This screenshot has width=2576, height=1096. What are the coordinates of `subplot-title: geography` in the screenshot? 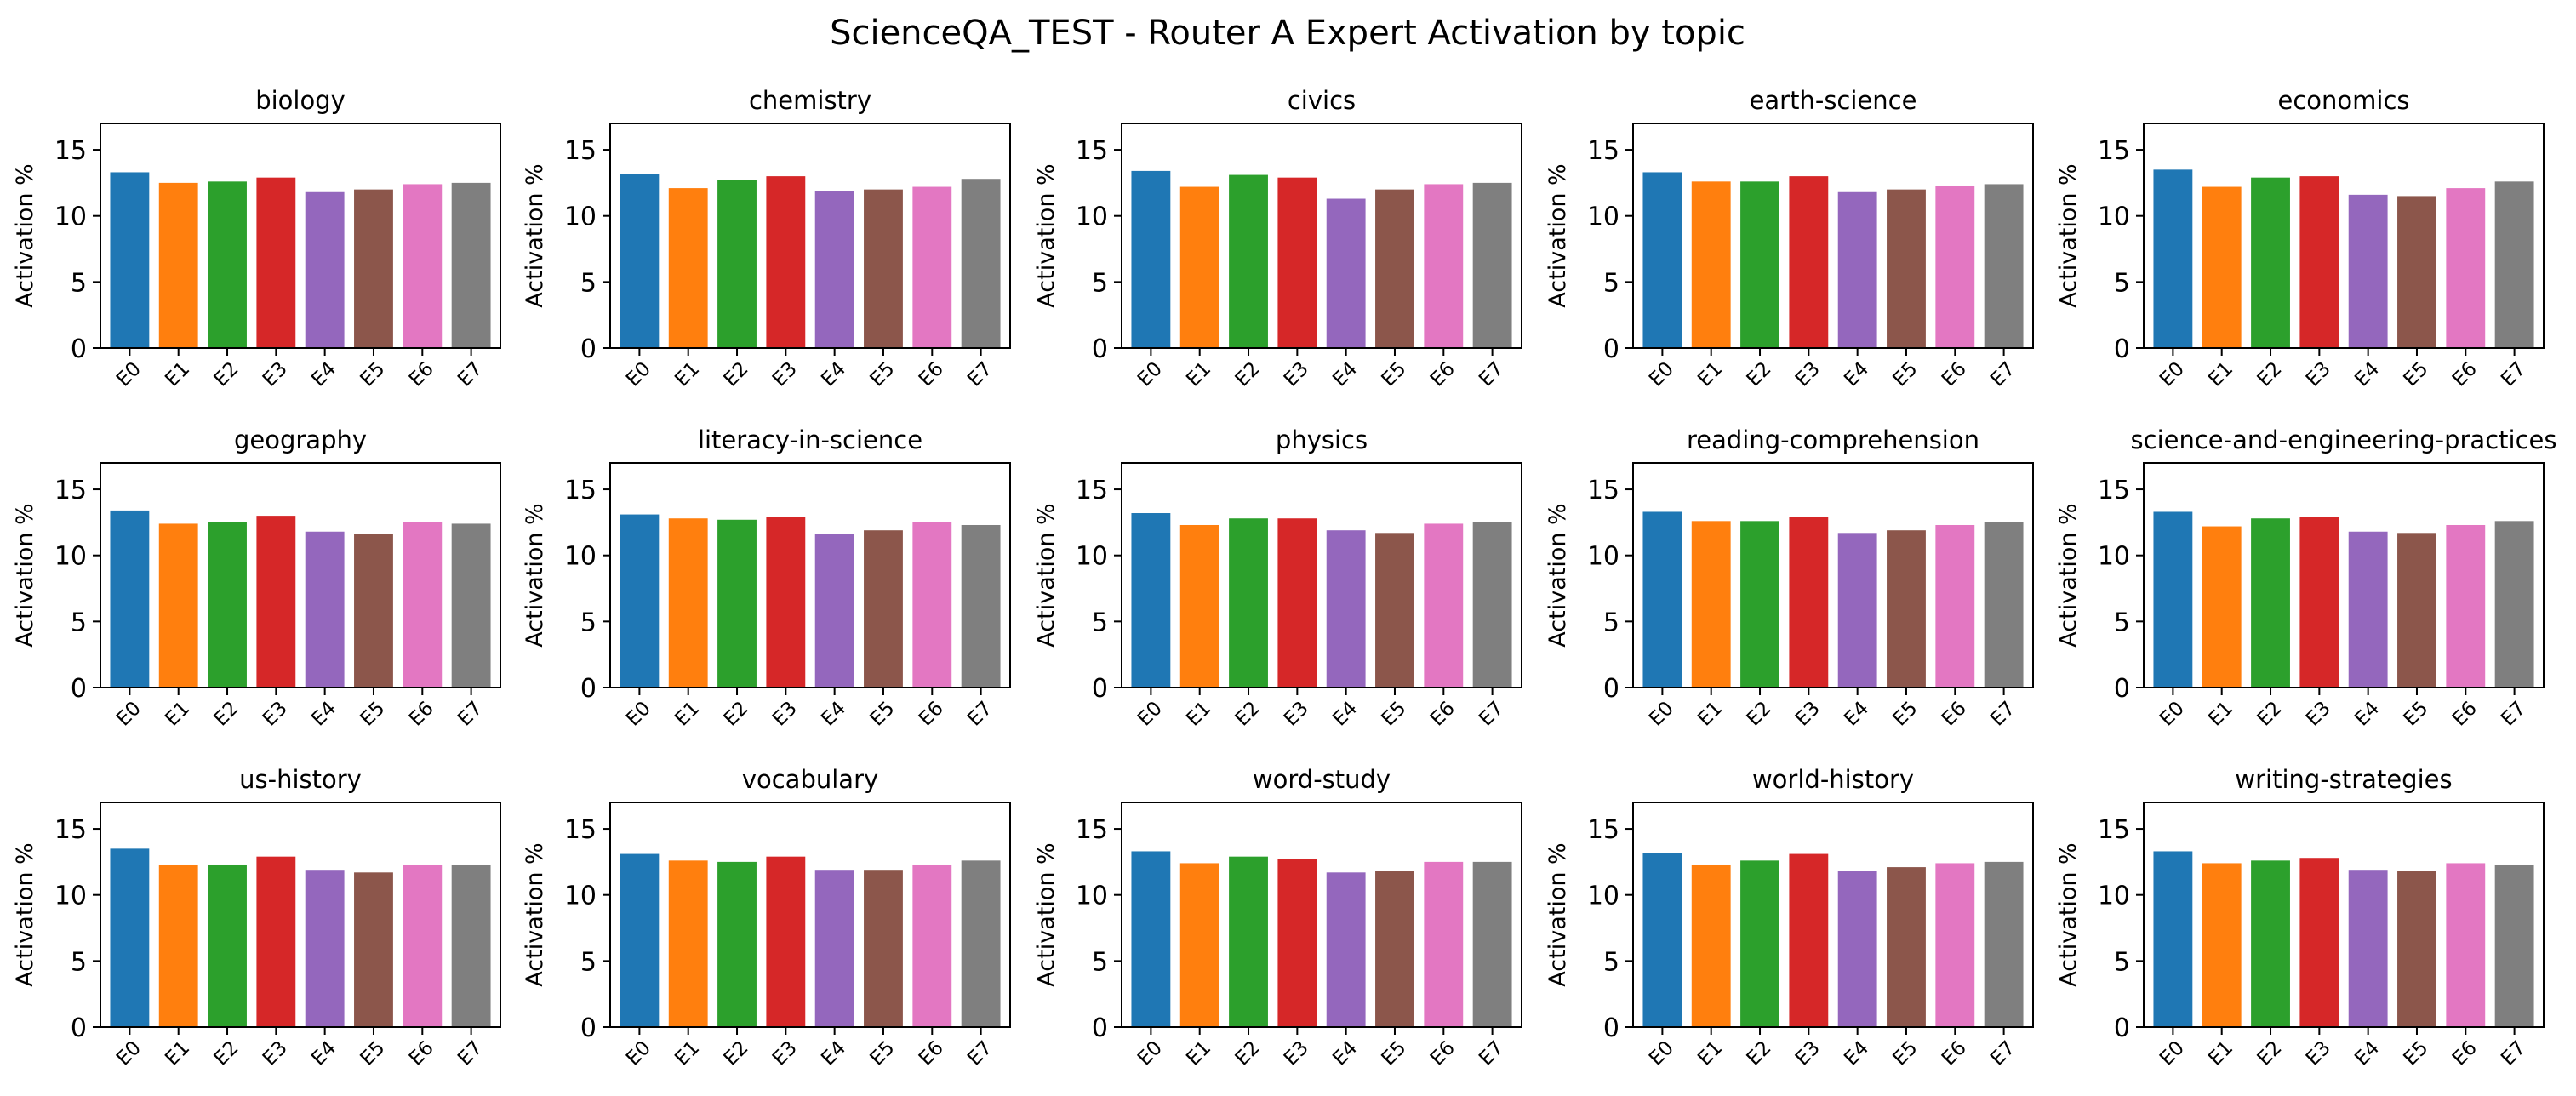 It's located at (300, 440).